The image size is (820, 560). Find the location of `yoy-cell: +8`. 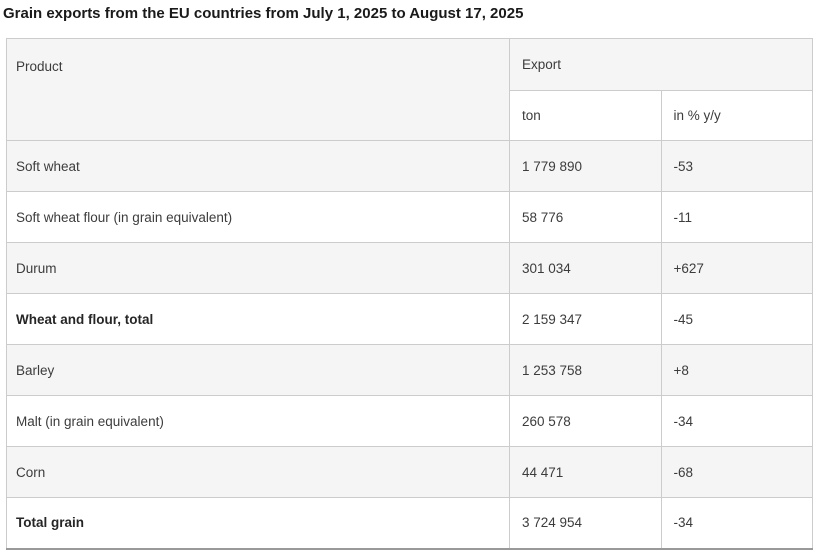

yoy-cell: +8 is located at coordinates (736, 370).